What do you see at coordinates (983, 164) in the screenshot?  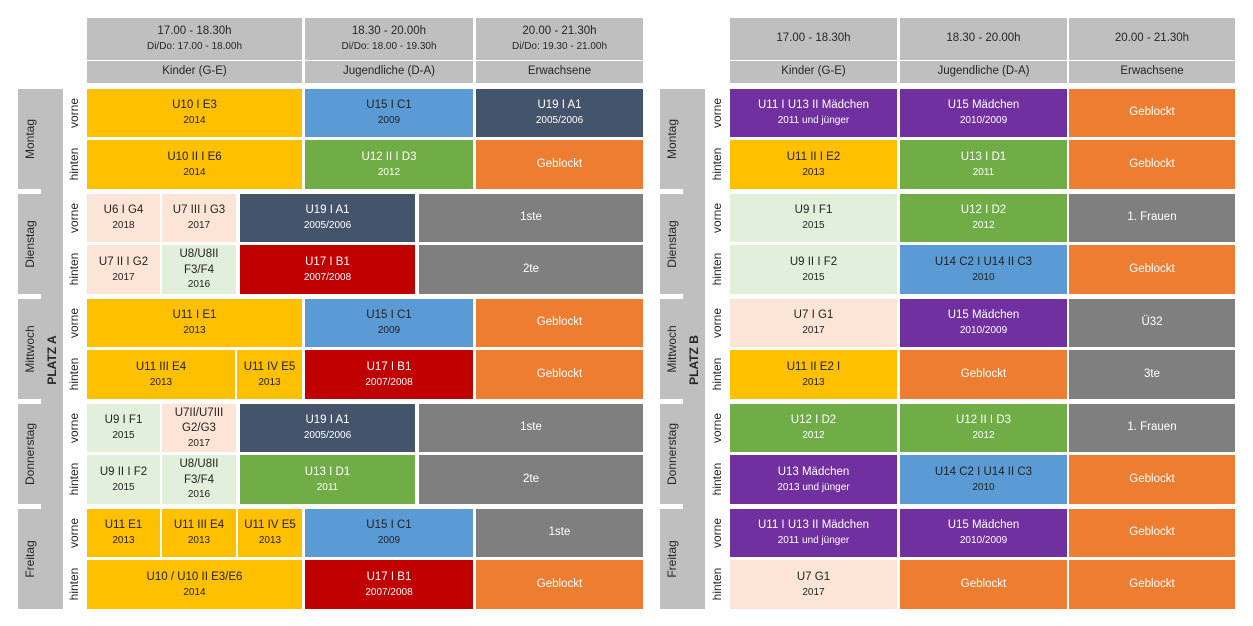 I see `schedule-cell: U13 I D1 2011` at bounding box center [983, 164].